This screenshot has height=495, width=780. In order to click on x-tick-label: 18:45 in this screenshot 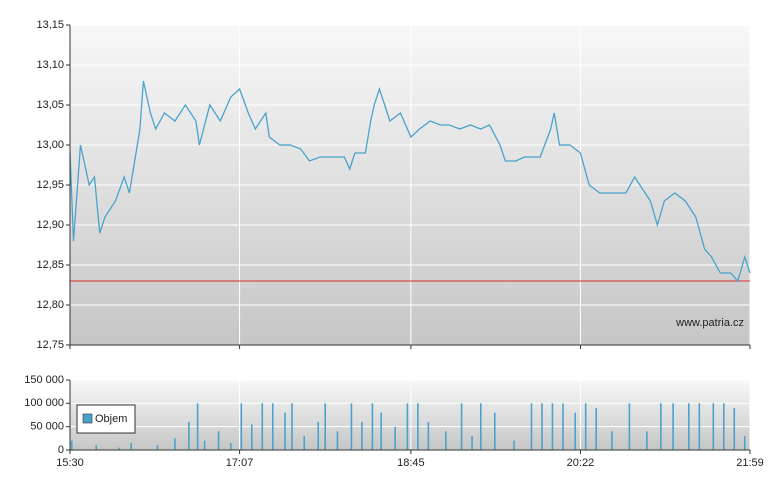, I will do `click(411, 463)`.